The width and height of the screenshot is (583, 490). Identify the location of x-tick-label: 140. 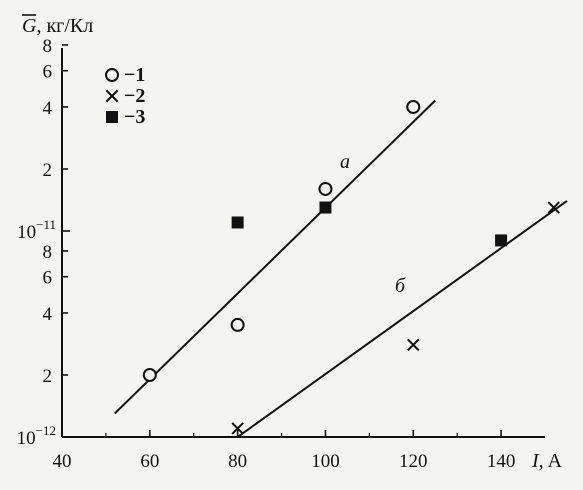
(501, 461).